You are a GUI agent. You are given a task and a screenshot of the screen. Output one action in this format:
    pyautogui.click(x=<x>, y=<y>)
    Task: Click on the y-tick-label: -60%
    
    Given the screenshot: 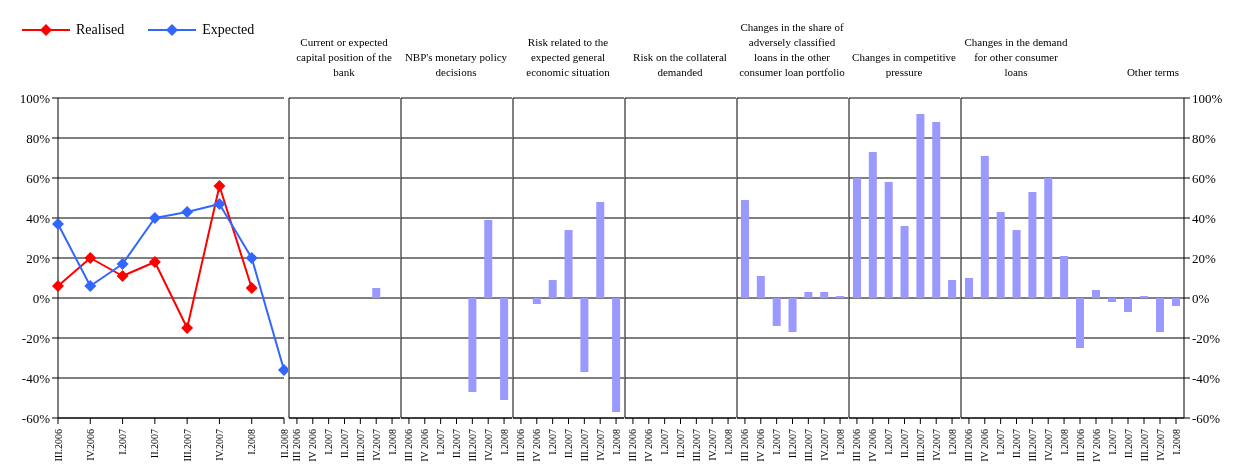 What is the action you would take?
    pyautogui.click(x=1206, y=418)
    